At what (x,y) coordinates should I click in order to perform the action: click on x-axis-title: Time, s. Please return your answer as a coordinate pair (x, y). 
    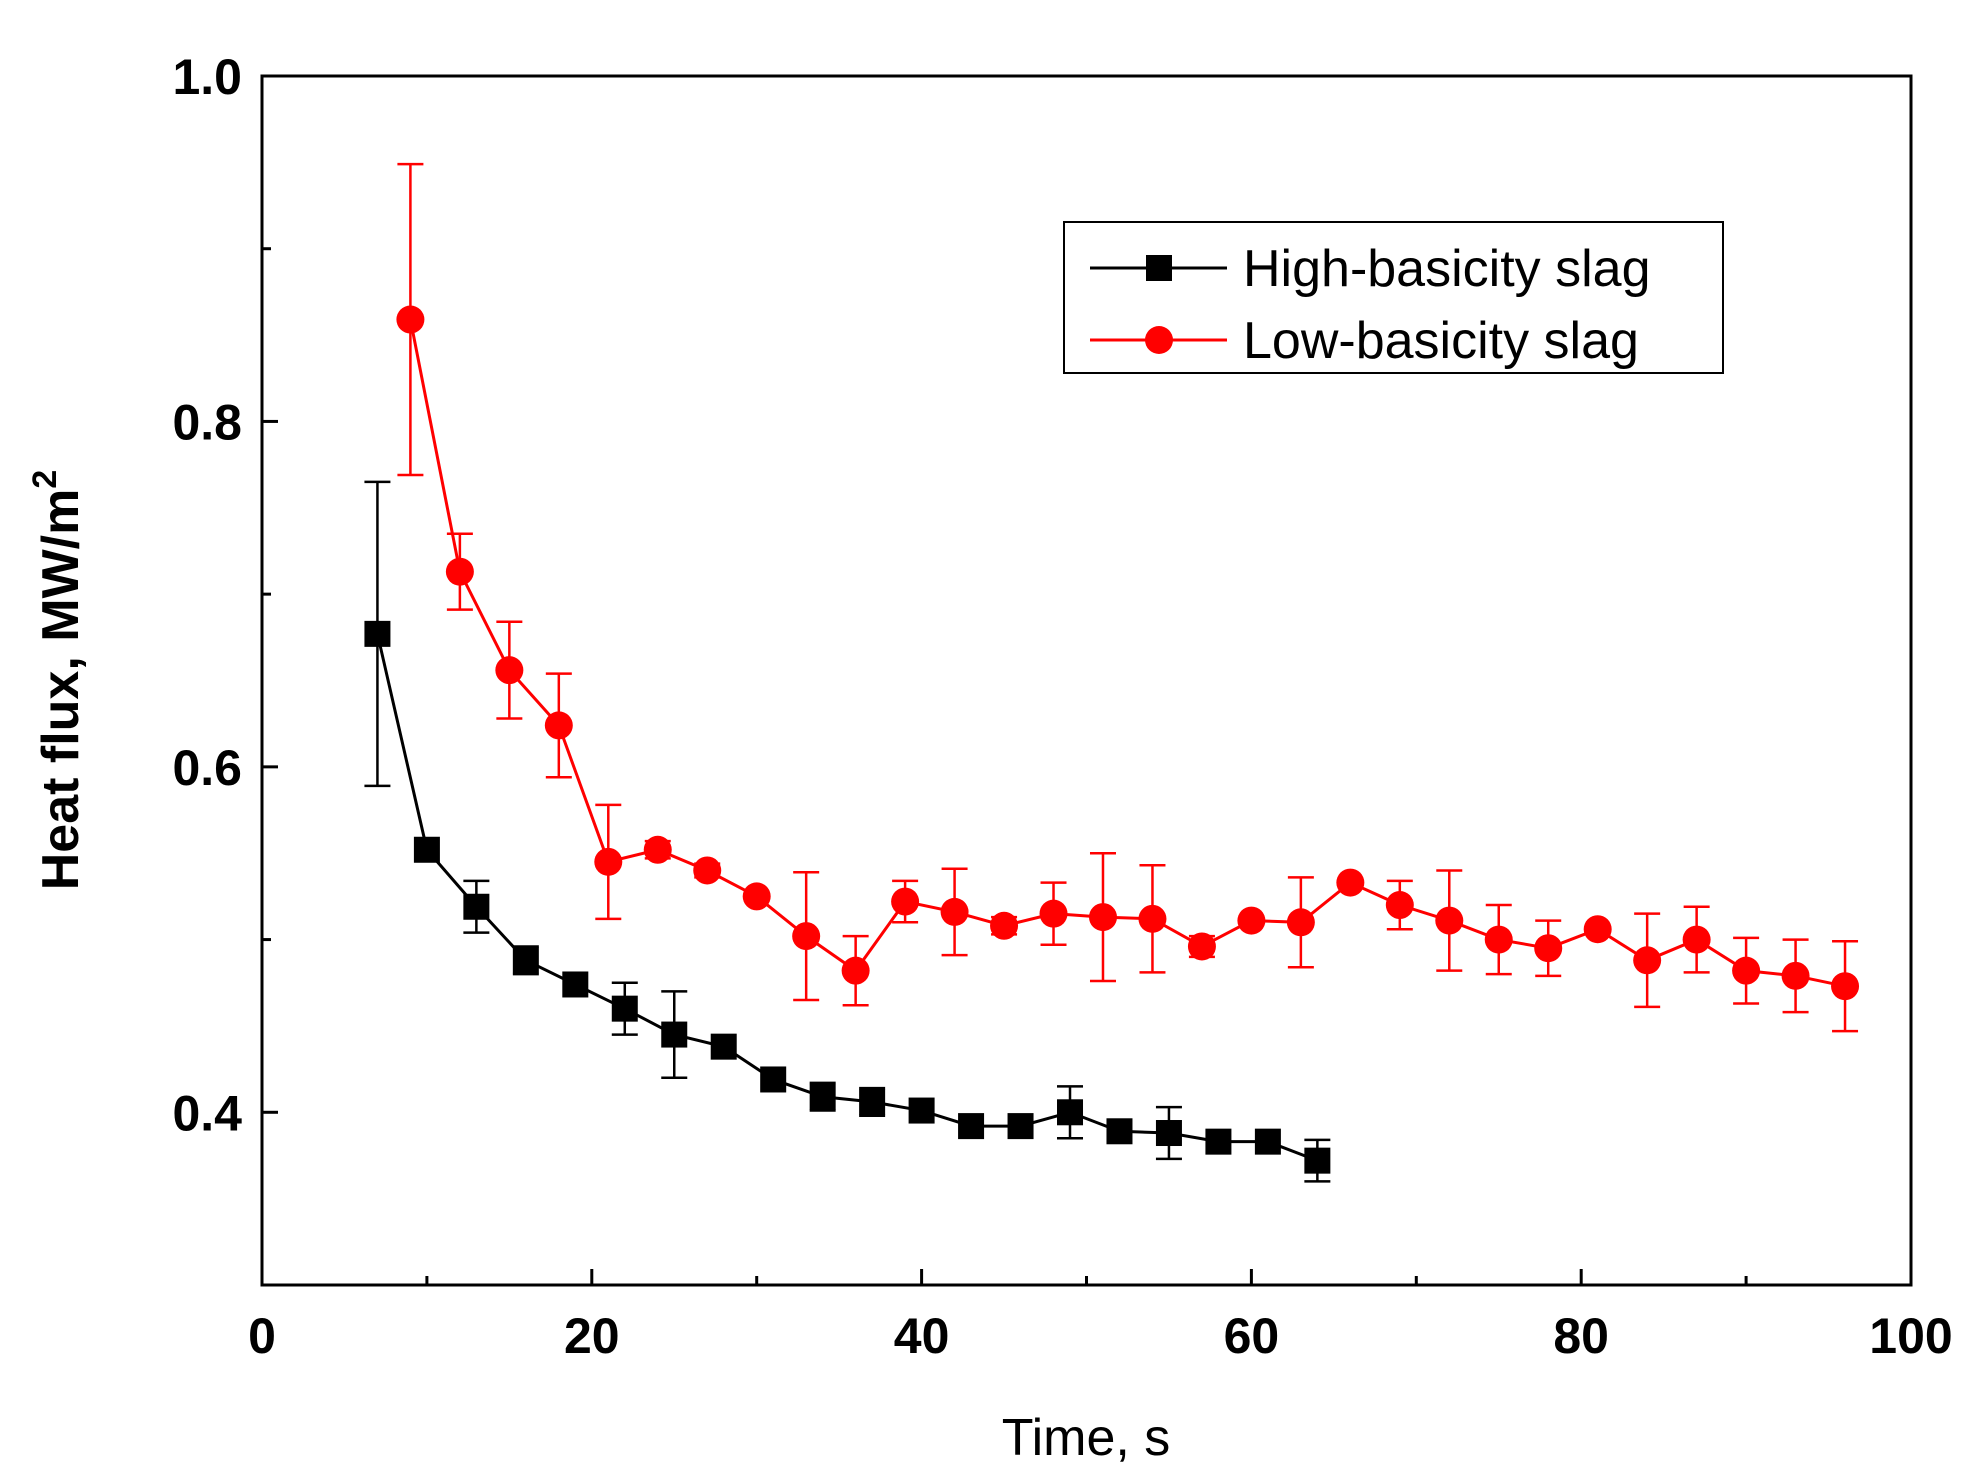
    Looking at the image, I should click on (1086, 1438).